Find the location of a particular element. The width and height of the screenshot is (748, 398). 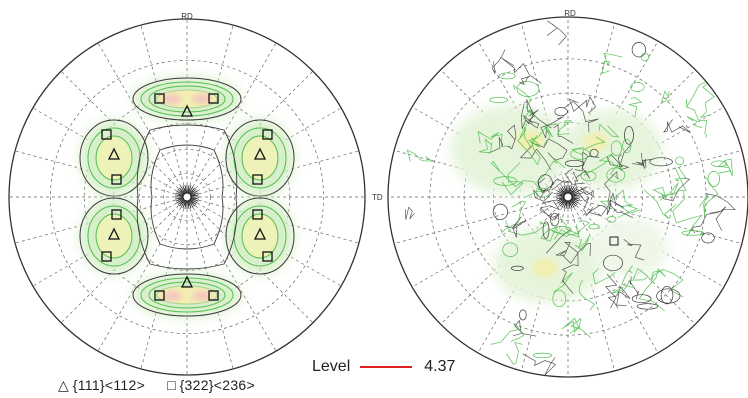

contour-right-upper is located at coordinates (260, 158).